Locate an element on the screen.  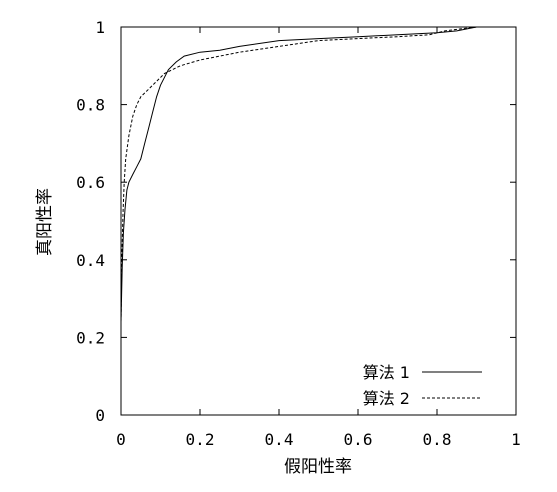
legend-label-1: 算法 1 is located at coordinates (386, 372).